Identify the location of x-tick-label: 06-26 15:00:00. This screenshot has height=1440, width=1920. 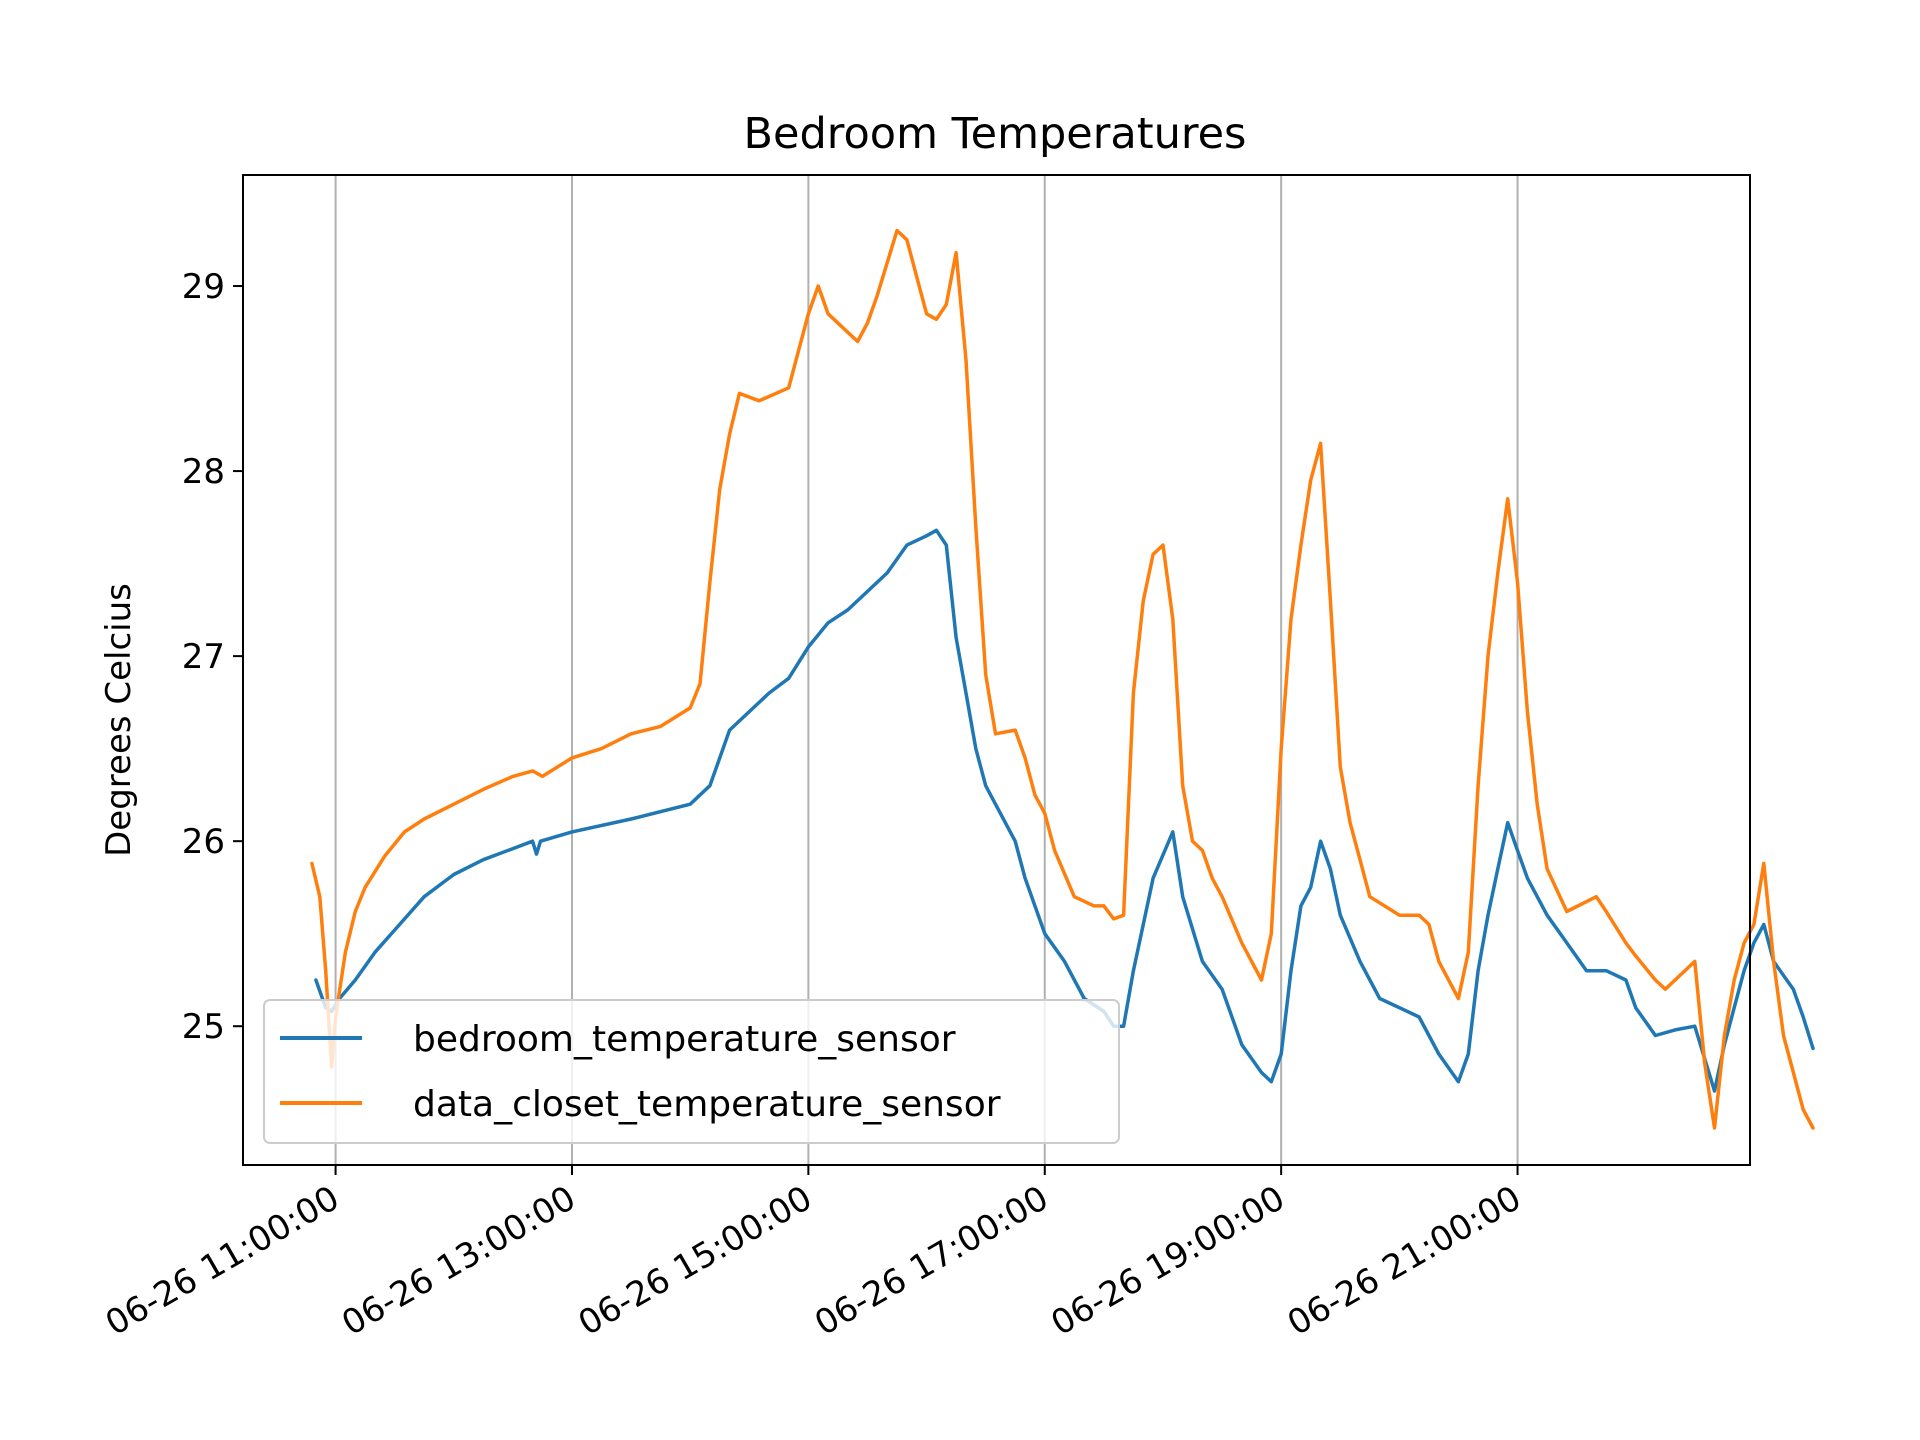
(695, 1261).